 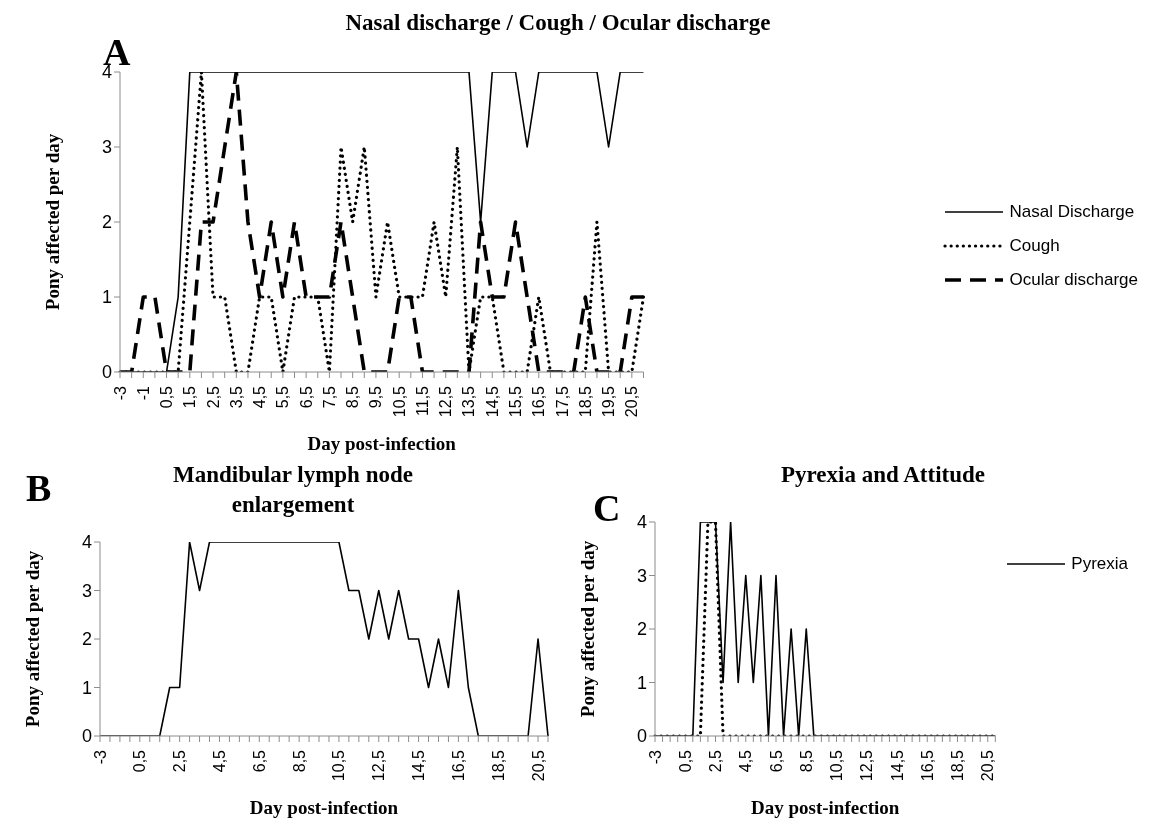 I want to click on x-tick-label: 17,5, so click(x=562, y=401).